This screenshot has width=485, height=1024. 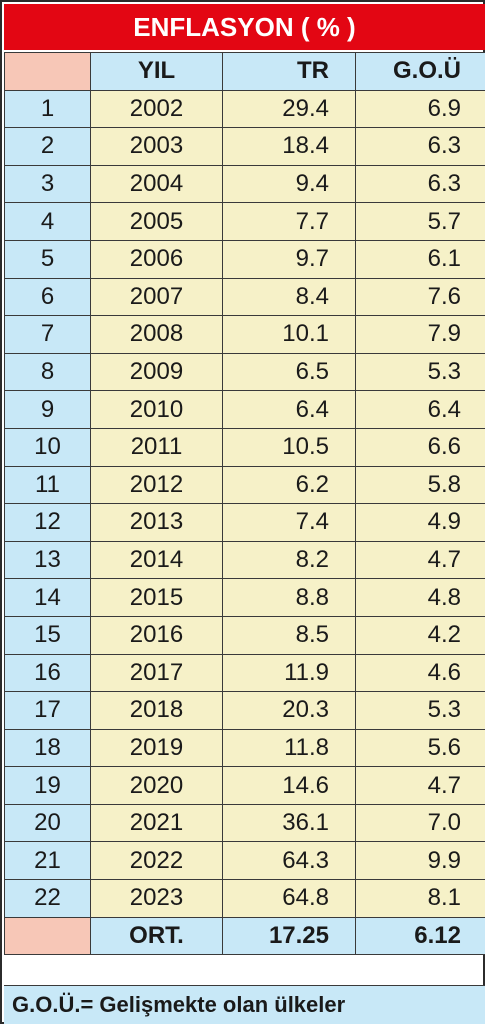 I want to click on header-row: YIL TR G.O.Ü, so click(x=244, y=71).